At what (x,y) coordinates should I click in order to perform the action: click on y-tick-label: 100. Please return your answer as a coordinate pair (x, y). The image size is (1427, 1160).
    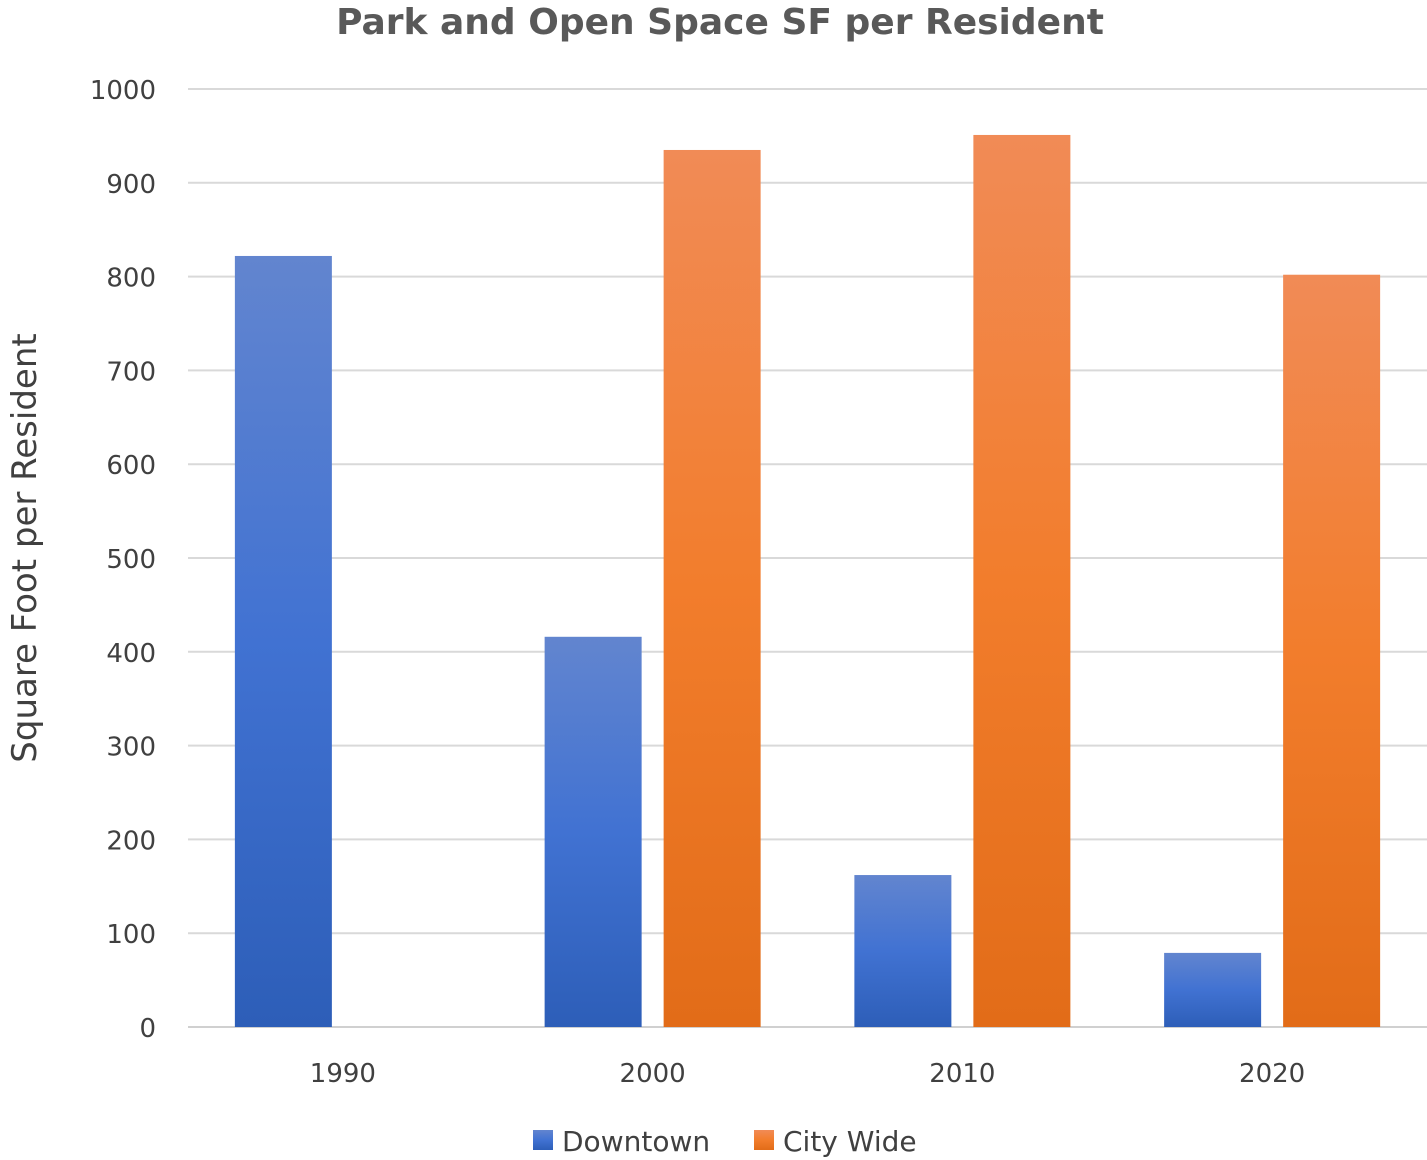
    Looking at the image, I should click on (131, 935).